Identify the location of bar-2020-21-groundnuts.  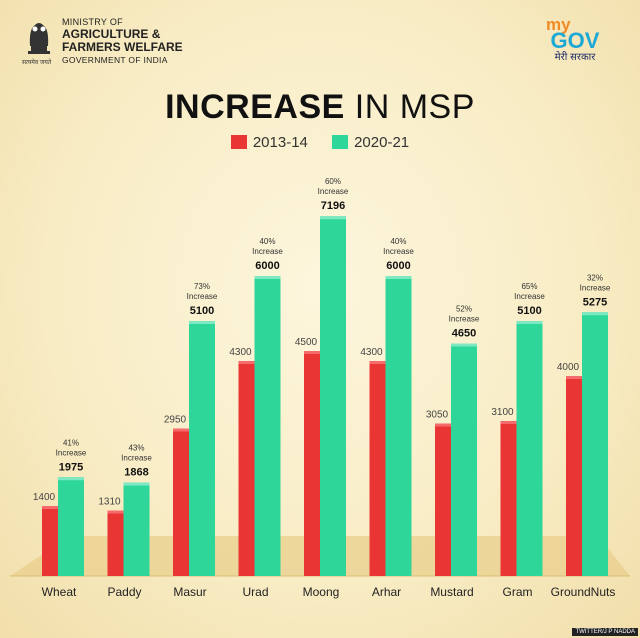
(595, 444).